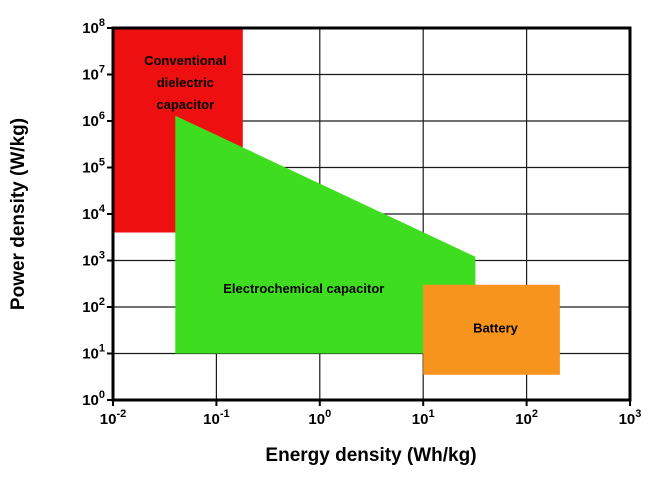  What do you see at coordinates (93, 74) in the screenshot?
I see `y-tick-label: 10⁷` at bounding box center [93, 74].